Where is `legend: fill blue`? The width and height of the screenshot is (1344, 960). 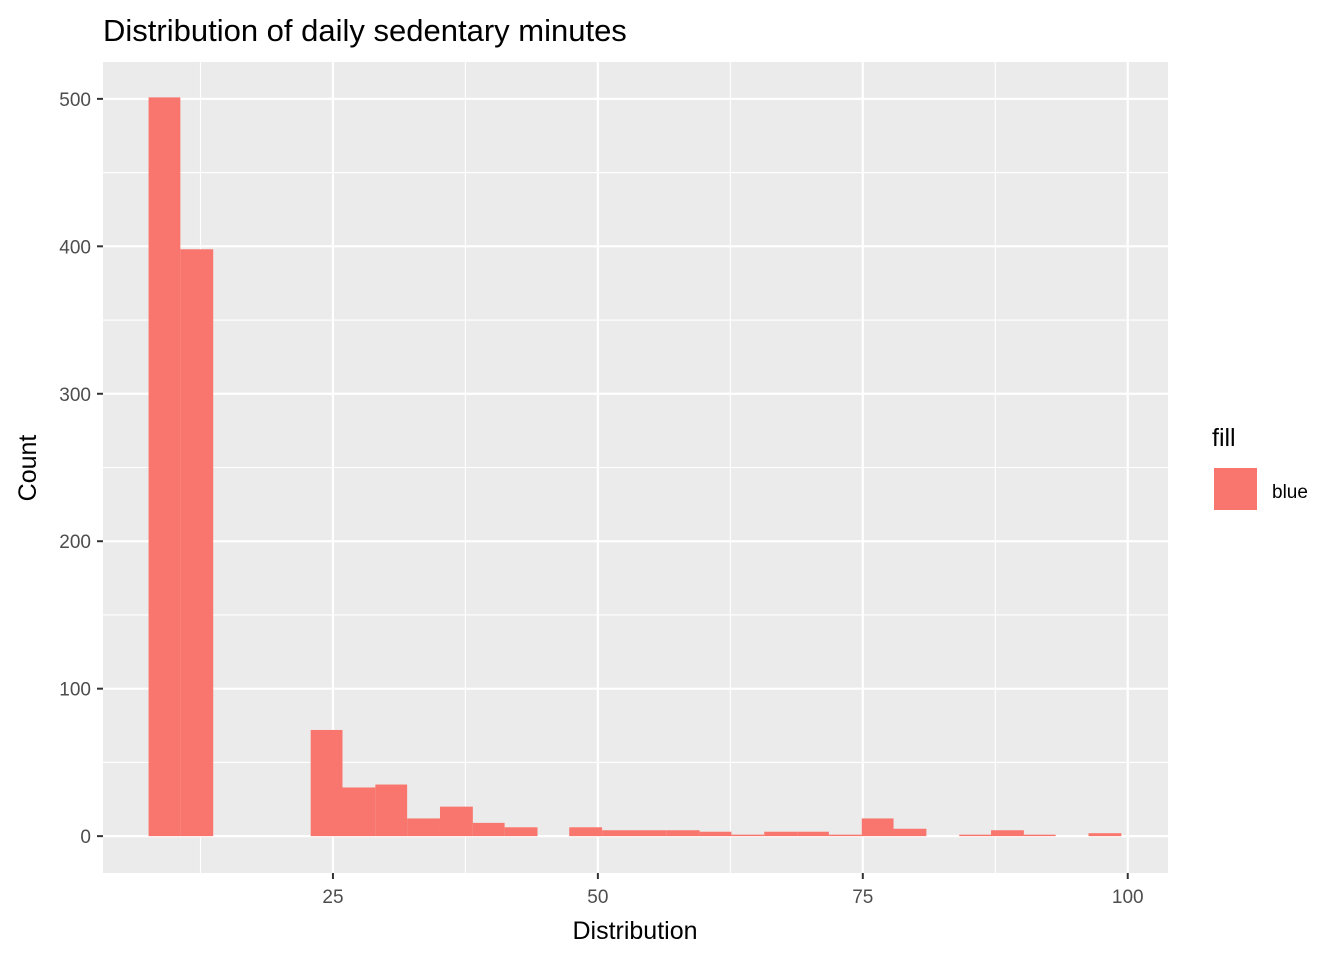
legend: fill blue is located at coordinates (1260, 467).